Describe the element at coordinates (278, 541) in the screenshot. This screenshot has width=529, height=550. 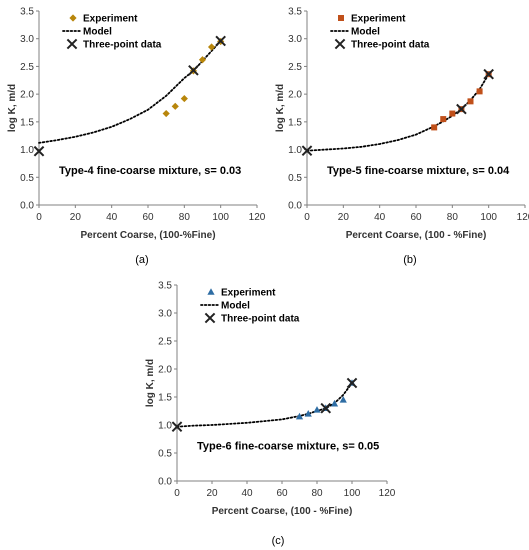
I see `chart-caption: (c)` at that location.